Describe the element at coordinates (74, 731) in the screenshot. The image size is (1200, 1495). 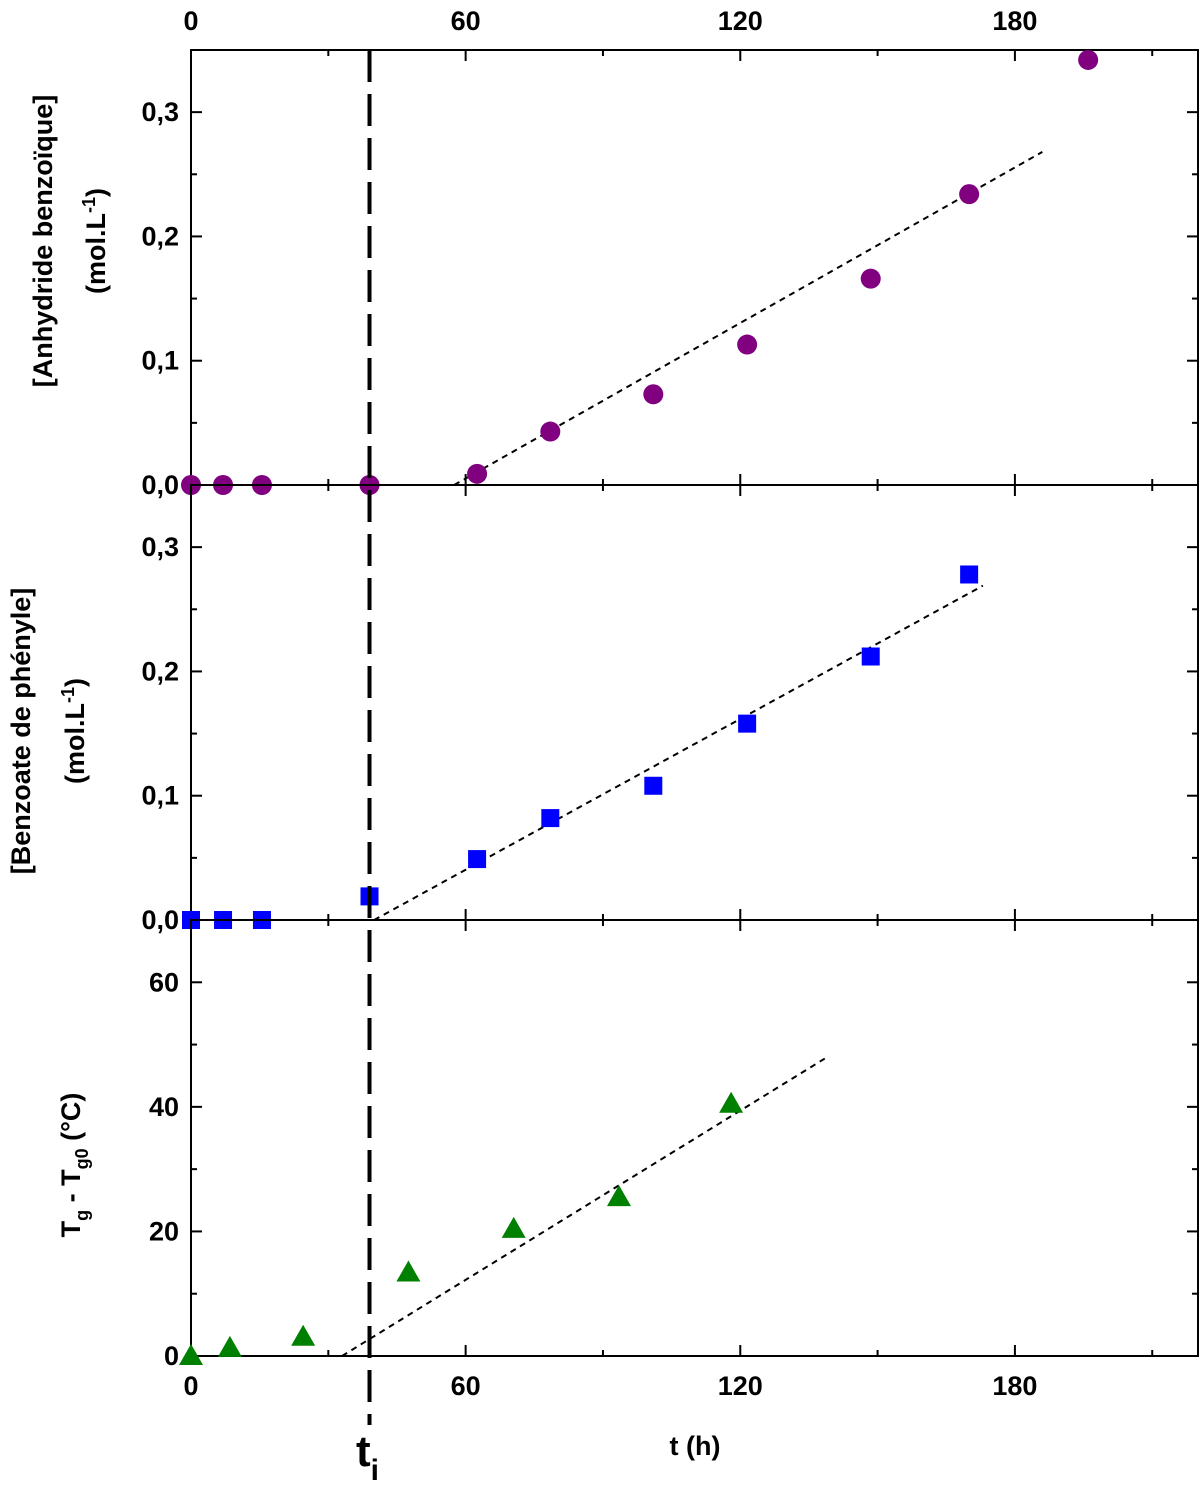
I see `panel2-ylabel-line2: (mol.L-1)` at that location.